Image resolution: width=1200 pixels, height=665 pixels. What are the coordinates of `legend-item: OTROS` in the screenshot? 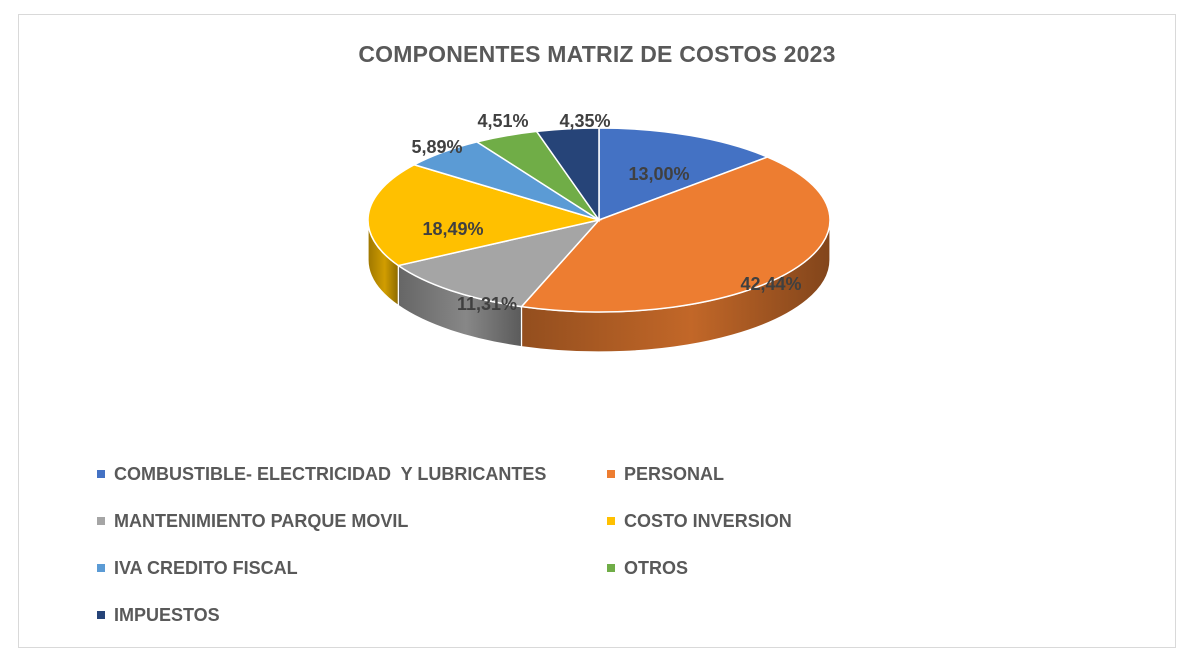 It's located at (727, 568).